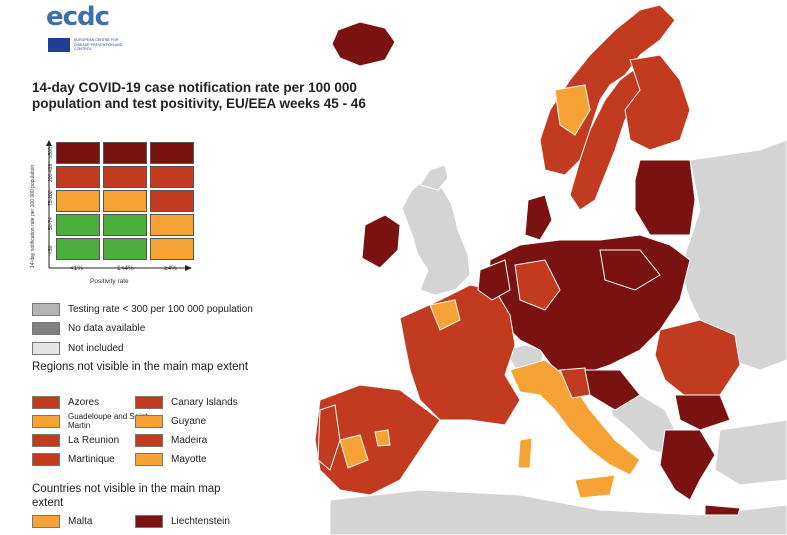  I want to click on legend-item: Canary Islands, so click(186, 402).